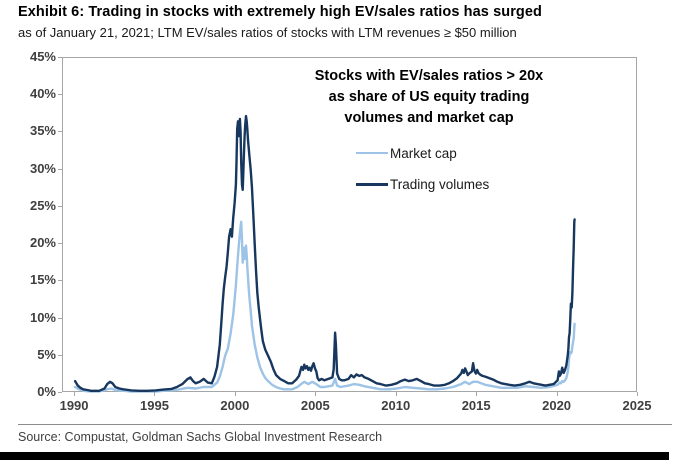 Image resolution: width=679 pixels, height=460 pixels. I want to click on y-axis-label-20: 20%, so click(42, 243).